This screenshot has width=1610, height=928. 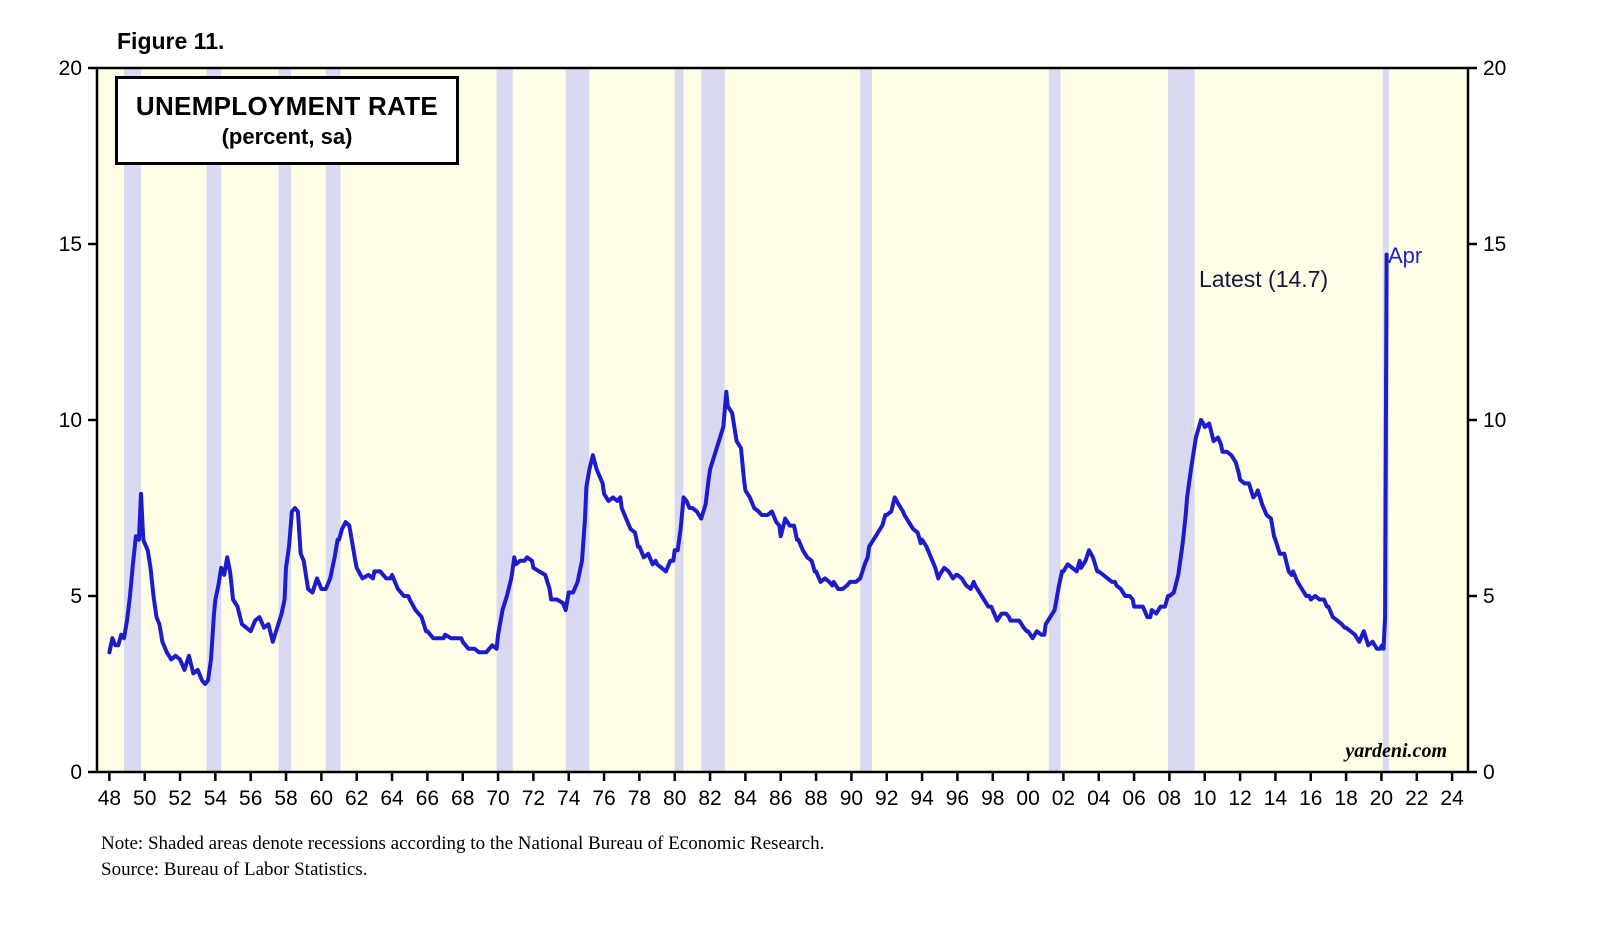 What do you see at coordinates (1381, 798) in the screenshot?
I see `x-tick-label: 20` at bounding box center [1381, 798].